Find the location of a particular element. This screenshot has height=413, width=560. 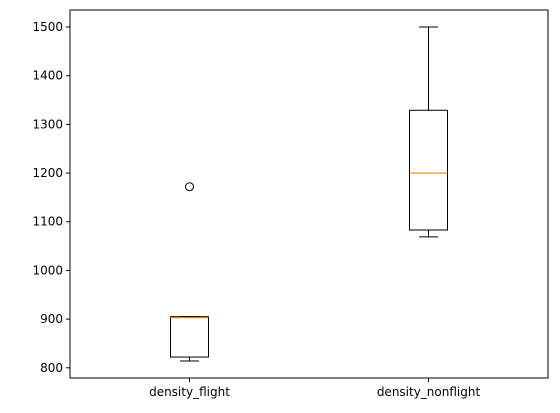

y-tick-label: 900 is located at coordinates (51, 319).